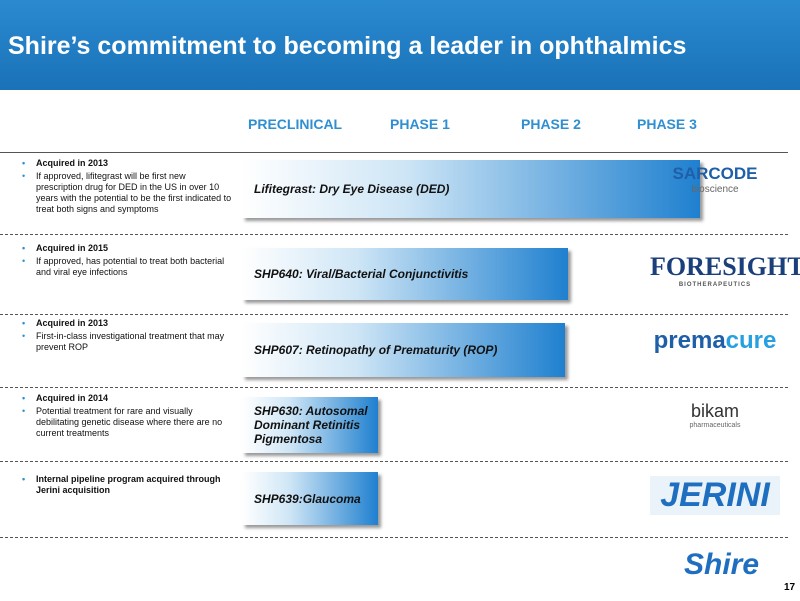 Image resolution: width=800 pixels, height=601 pixels. What do you see at coordinates (715, 189) in the screenshot?
I see `logo-text: bioscience` at bounding box center [715, 189].